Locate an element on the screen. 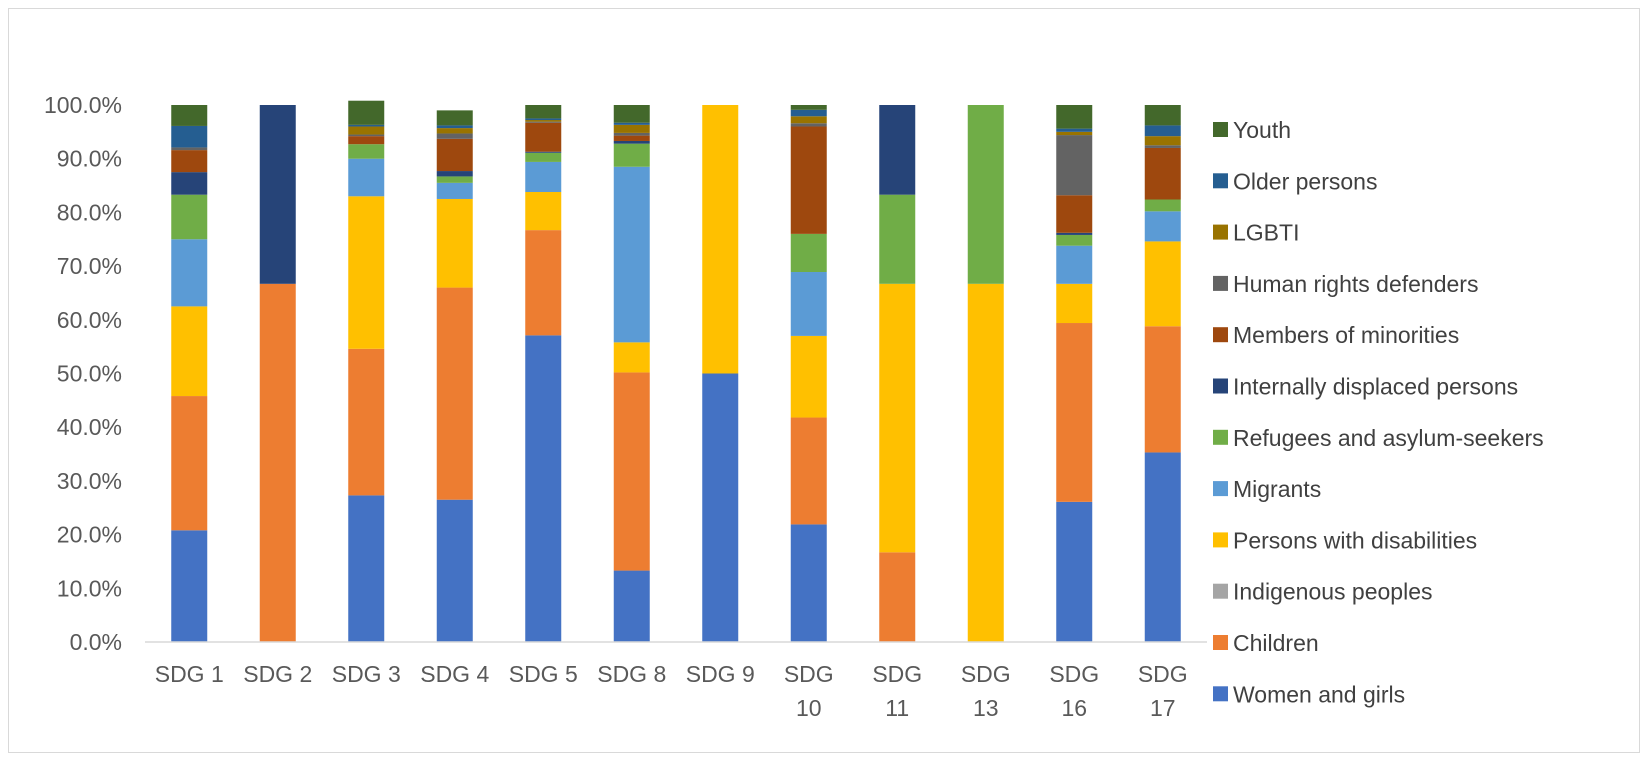  legend-label: Youth is located at coordinates (1262, 130).